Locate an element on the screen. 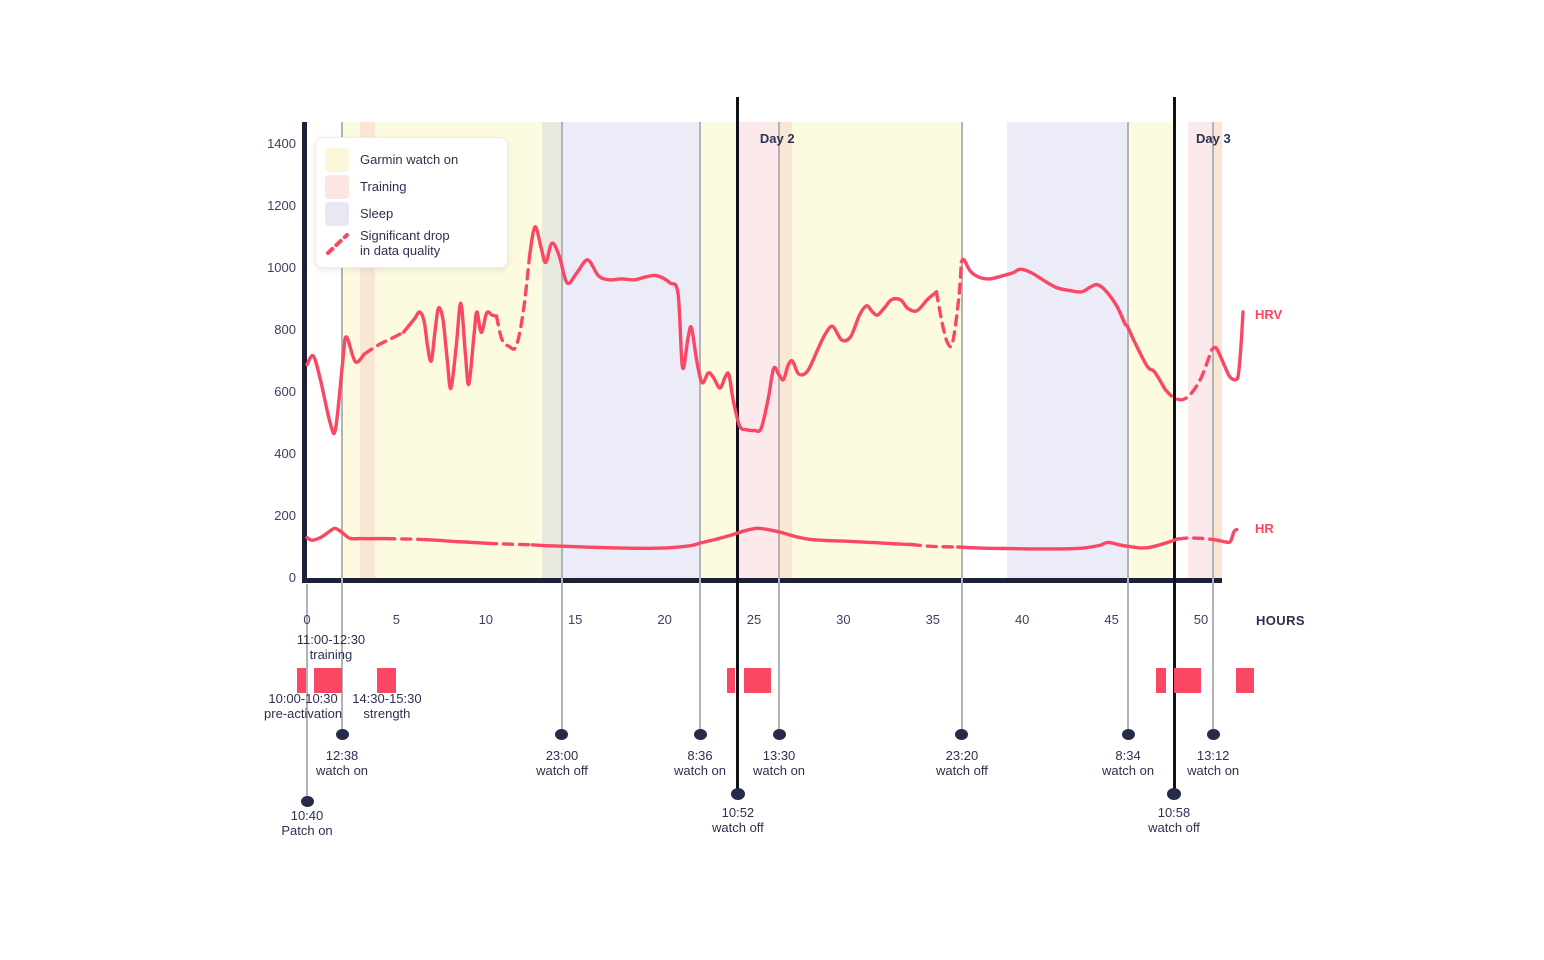  day-event-label: 10:52 watch off is located at coordinates (738, 820).